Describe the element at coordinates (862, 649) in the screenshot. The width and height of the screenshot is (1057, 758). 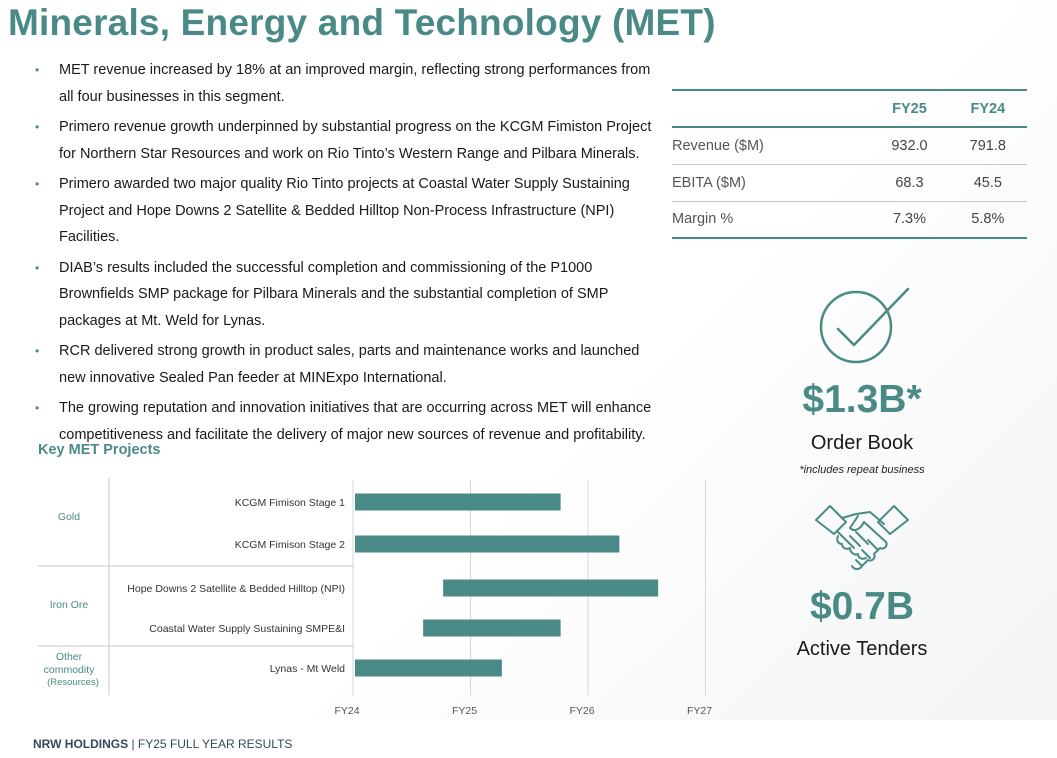
I see `tenders-label: Active Tenders` at that location.